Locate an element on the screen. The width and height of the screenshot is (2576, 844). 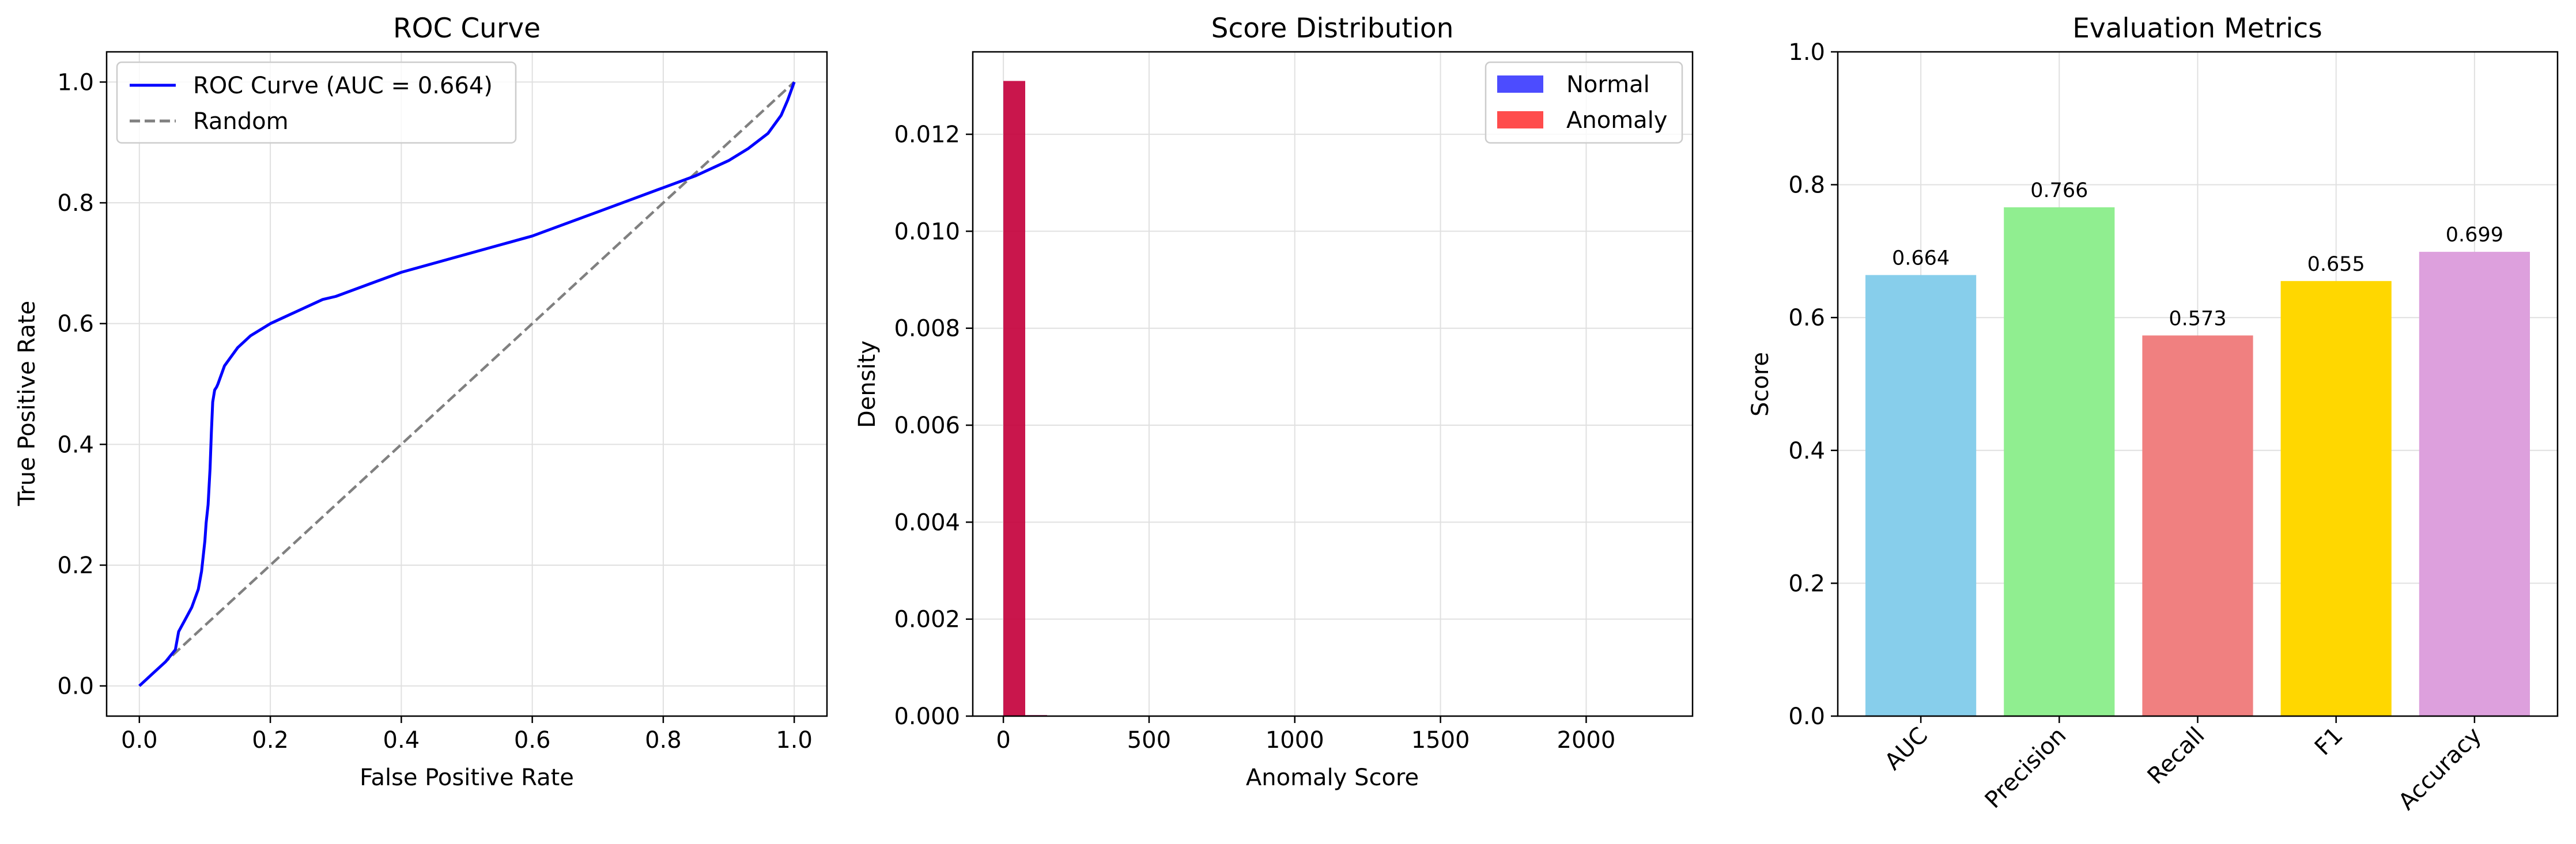
metric-bar-precision is located at coordinates (2059, 461).